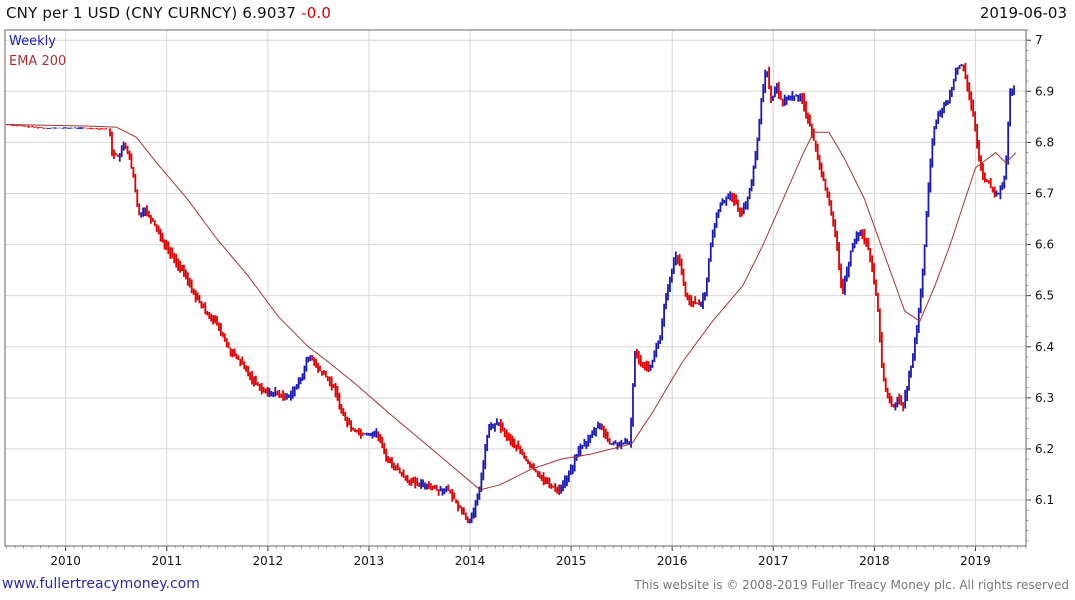 The image size is (1075, 600). I want to click on x-tick-label: 2013, so click(369, 561).